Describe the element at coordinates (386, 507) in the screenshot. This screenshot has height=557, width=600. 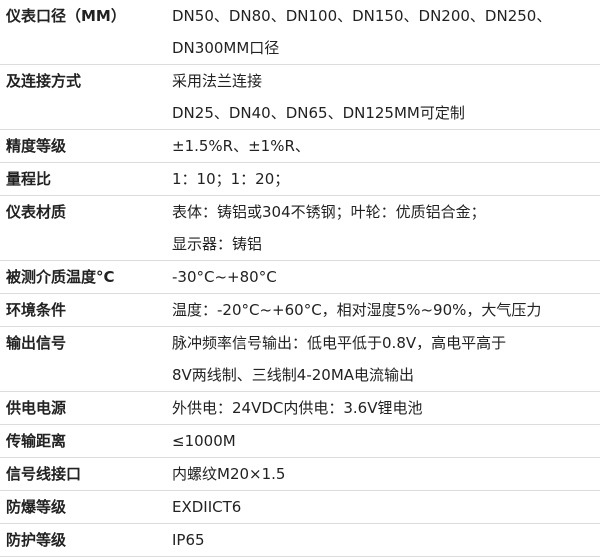
I see `spec-value: EXDIICT6` at that location.